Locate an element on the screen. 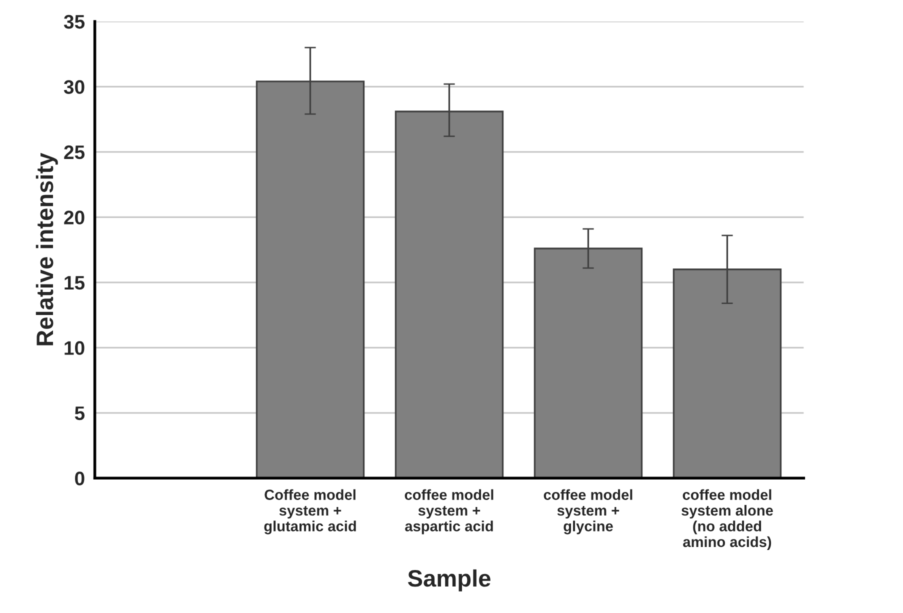 The width and height of the screenshot is (903, 613). y-tick-label: 25 is located at coordinates (74, 152).